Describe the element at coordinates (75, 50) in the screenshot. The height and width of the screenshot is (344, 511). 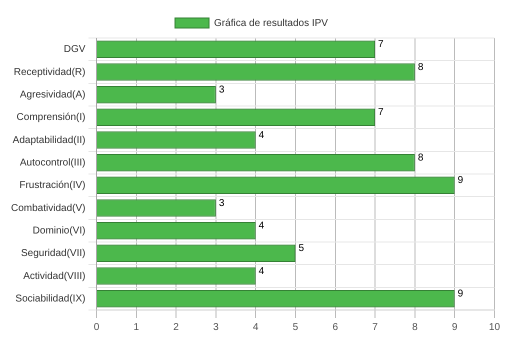
I see `y-tick-label: DGV` at that location.